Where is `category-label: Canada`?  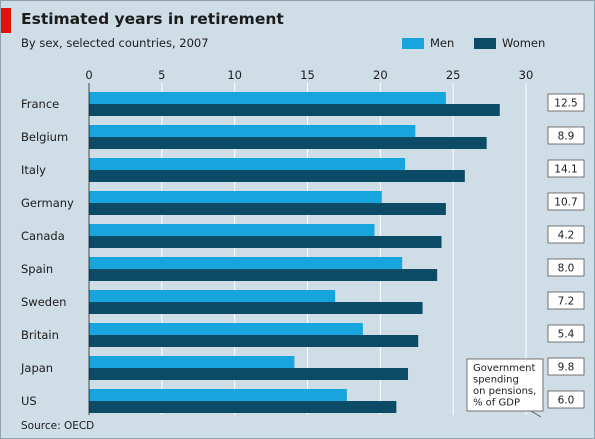 category-label: Canada is located at coordinates (43, 236).